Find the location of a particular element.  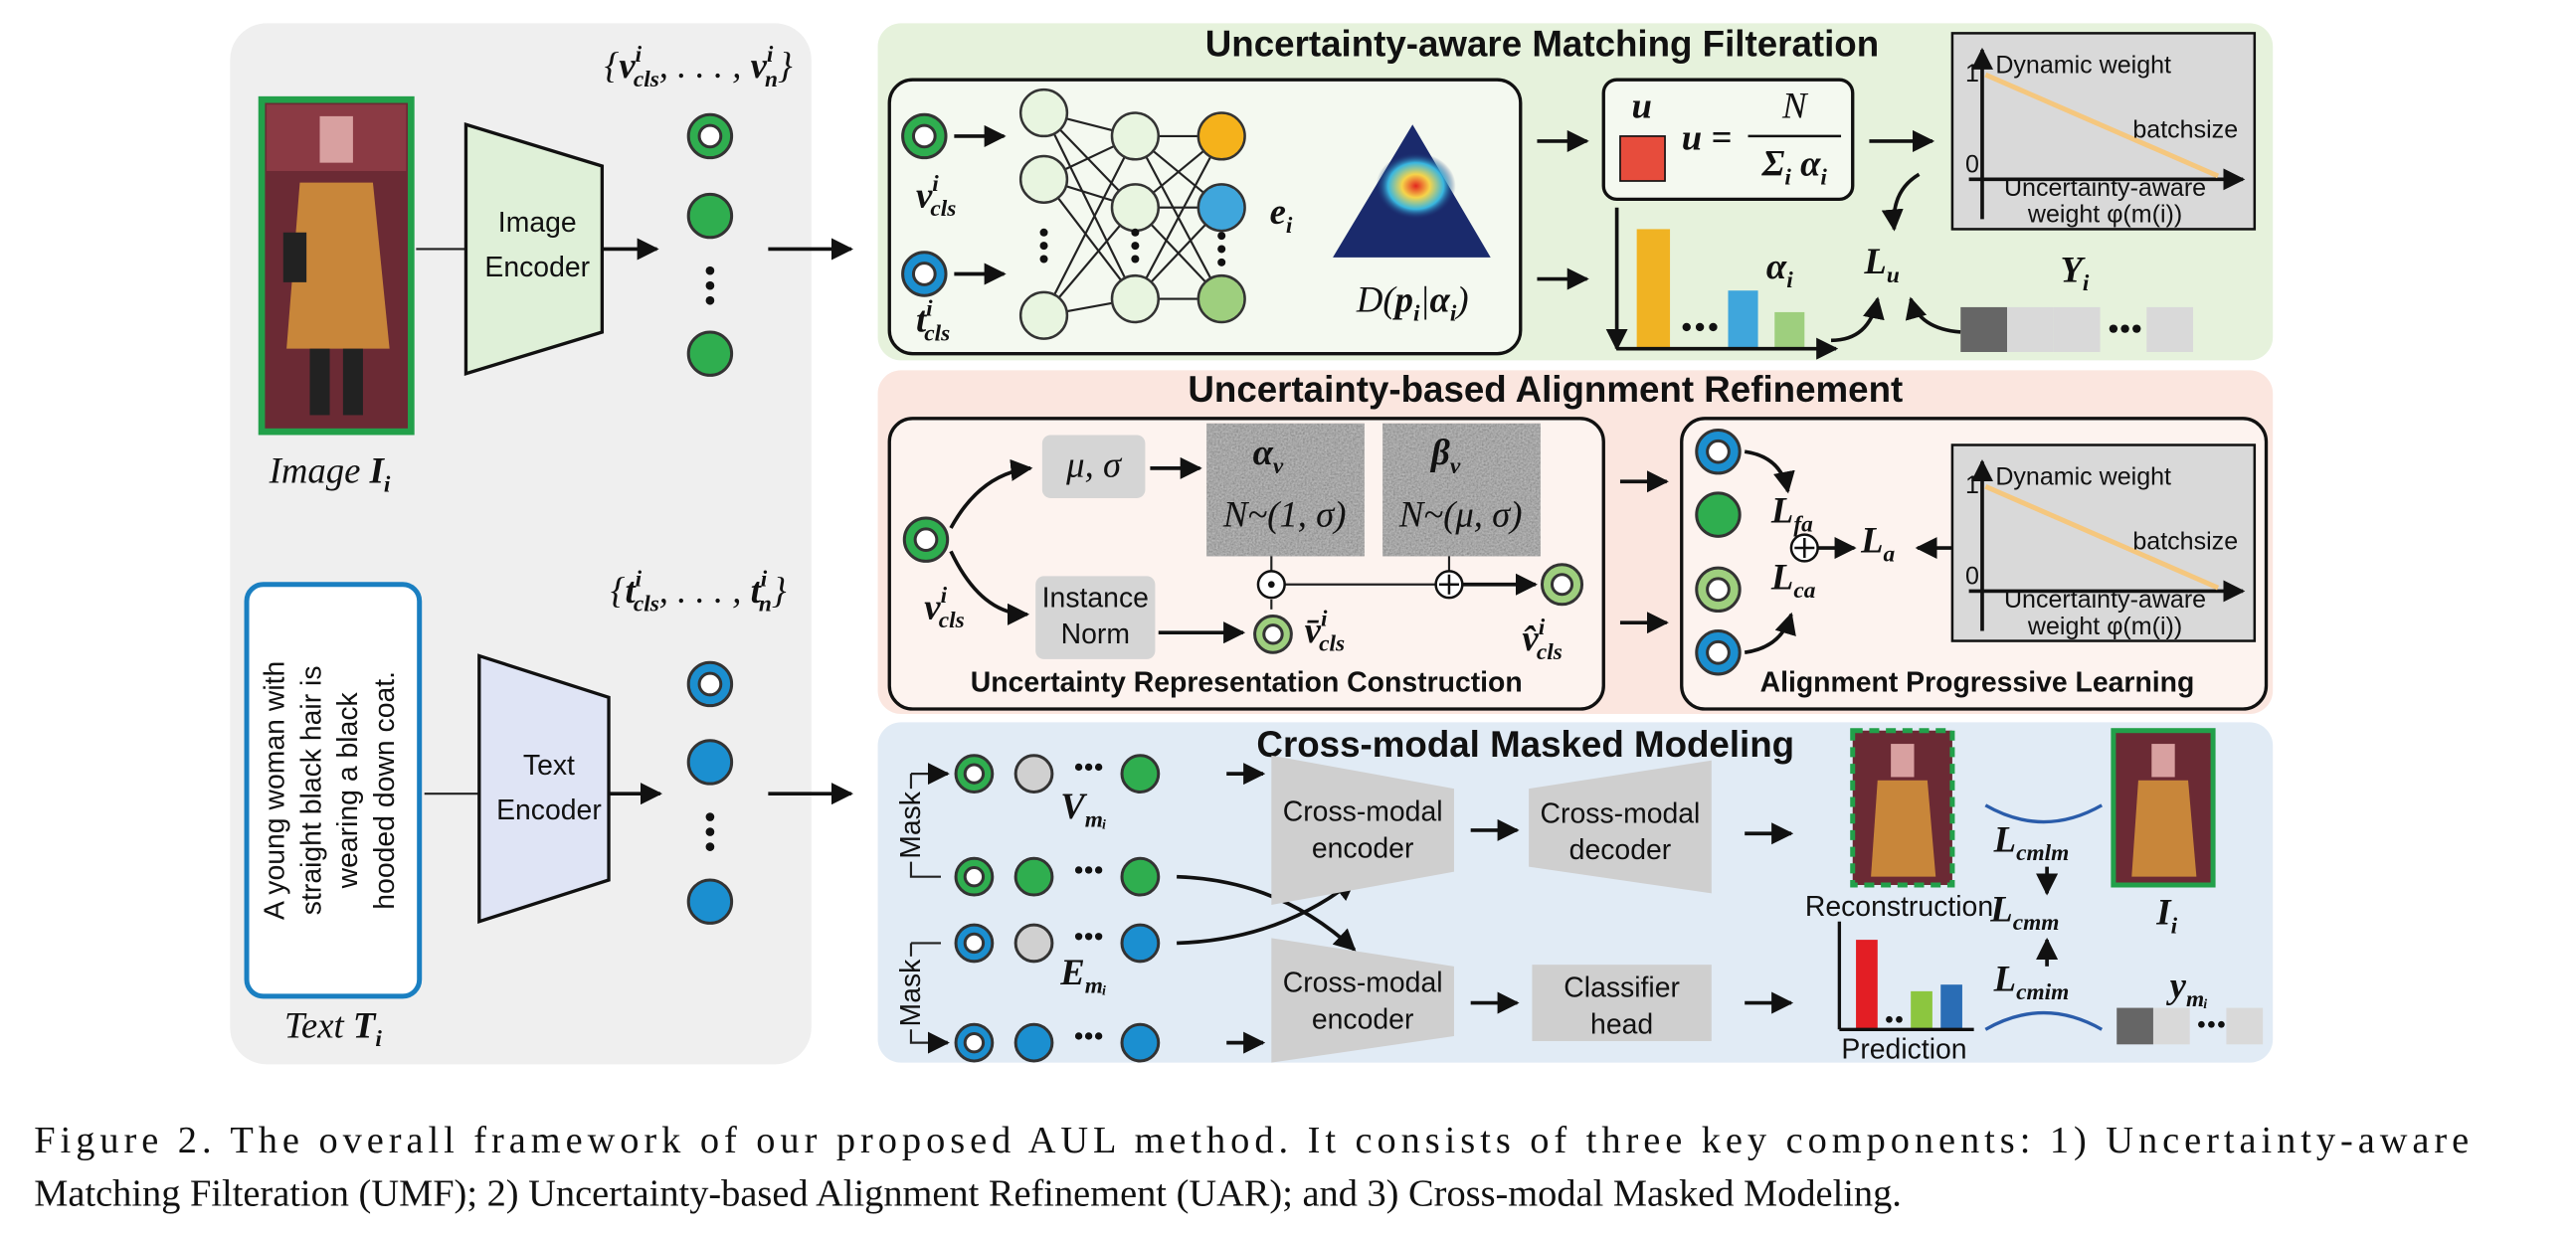

curve-label: Dynamic weight is located at coordinates (2083, 65).